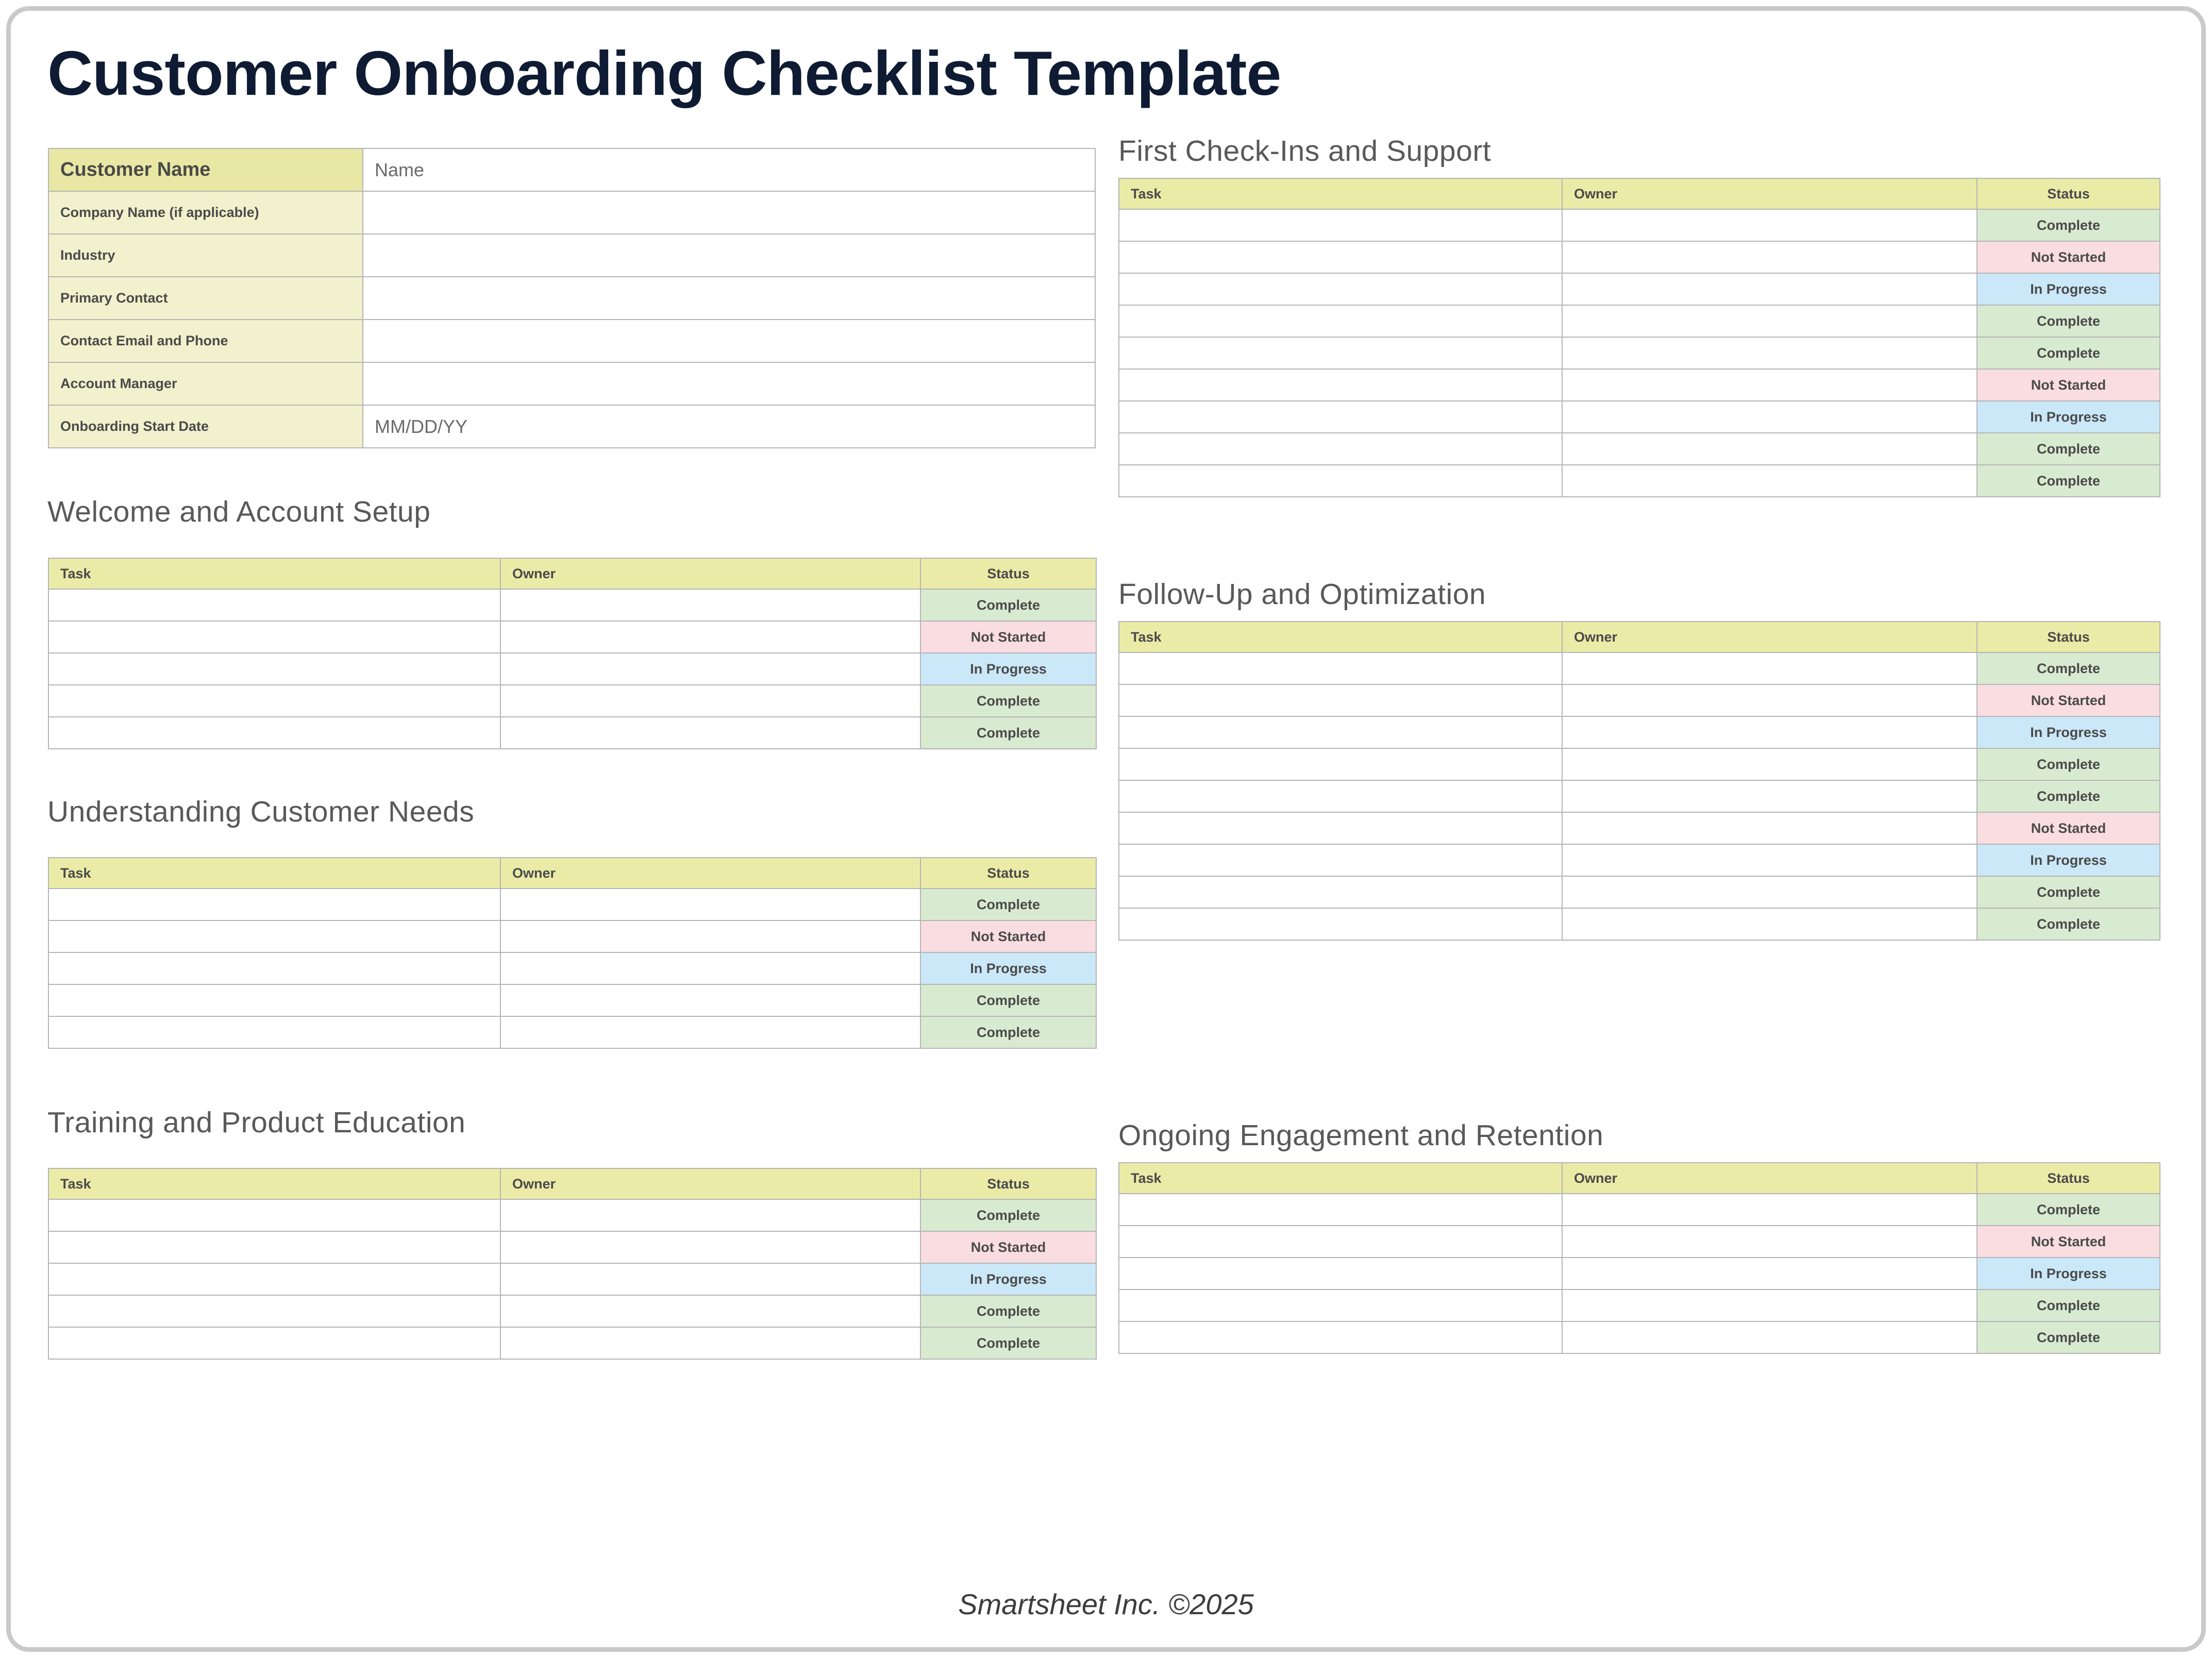 The image size is (2212, 1658). What do you see at coordinates (729, 427) in the screenshot?
I see `customer-info-value-field: MM/DD/YY` at bounding box center [729, 427].